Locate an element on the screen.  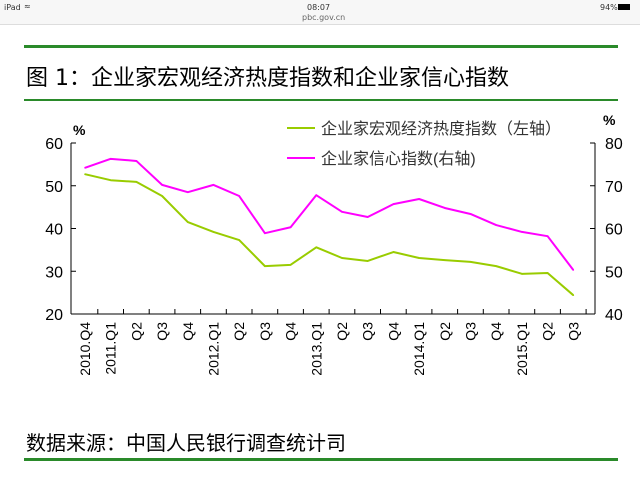
left-axis-unit: % is located at coordinates (79, 130).